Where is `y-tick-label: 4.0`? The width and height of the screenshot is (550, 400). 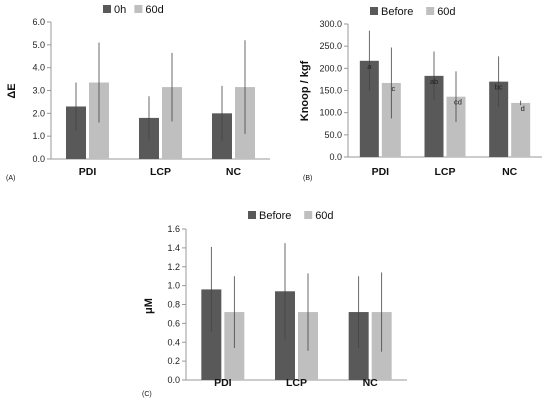 y-tick-label: 4.0 is located at coordinates (38, 68).